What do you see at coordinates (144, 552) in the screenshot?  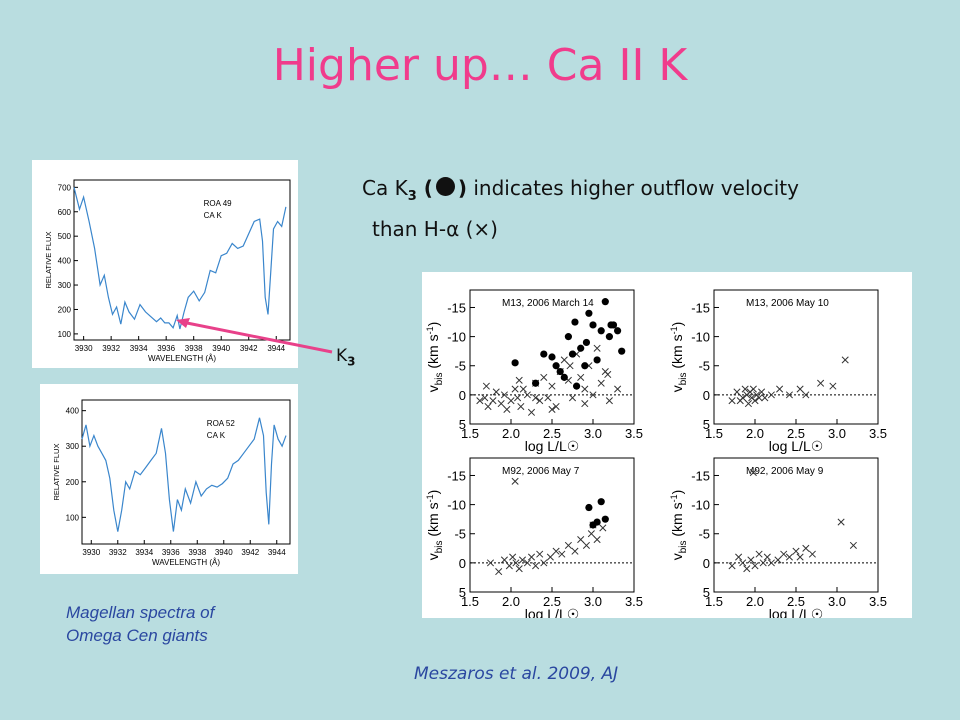 I see `roa52-xtick-label-2: 3934` at bounding box center [144, 552].